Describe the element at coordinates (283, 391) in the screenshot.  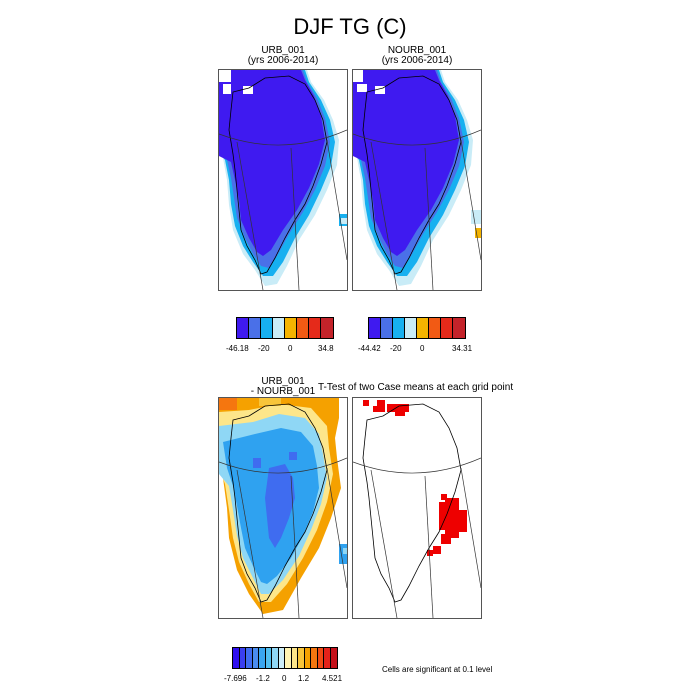
I see `panel-diff-title-line2: - NOURB_001` at that location.